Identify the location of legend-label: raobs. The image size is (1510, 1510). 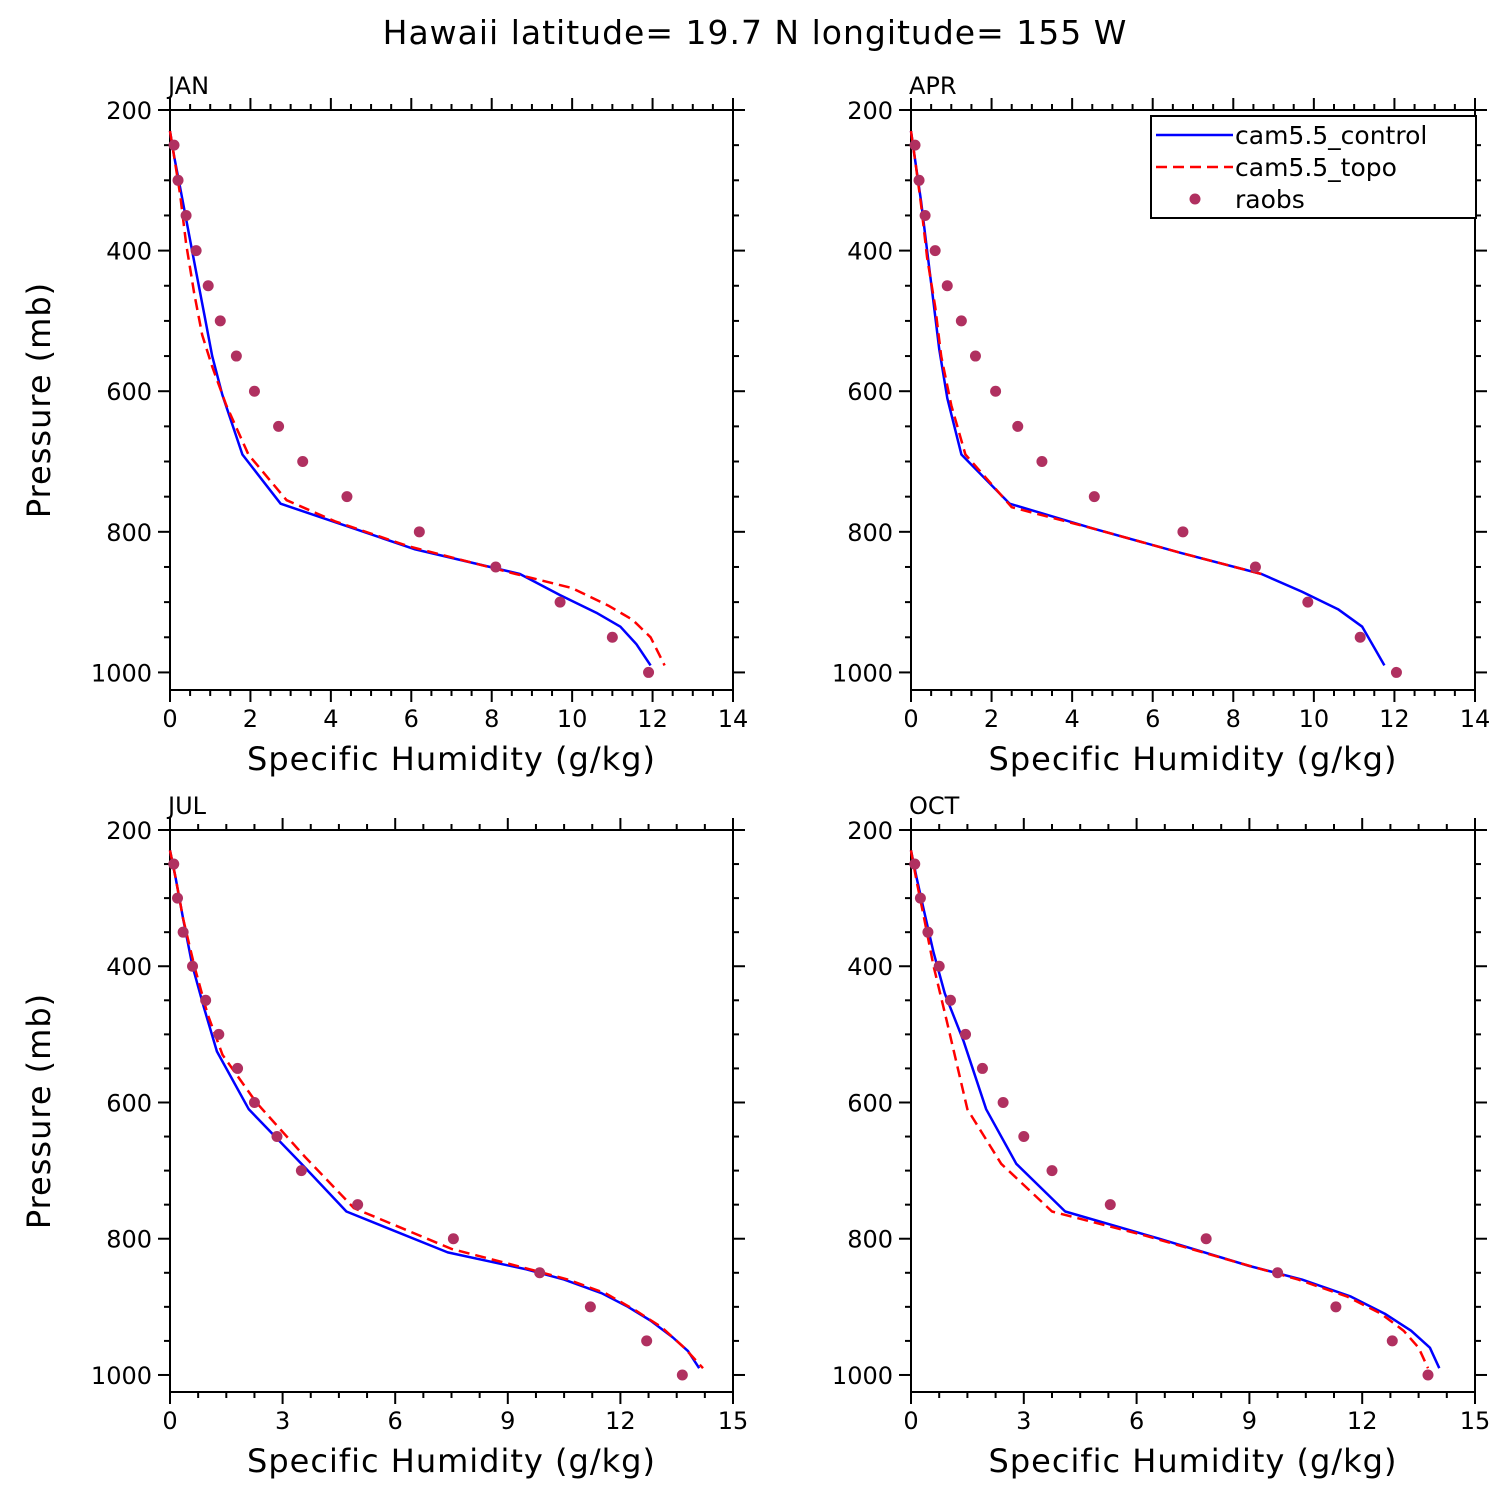
(1270, 199).